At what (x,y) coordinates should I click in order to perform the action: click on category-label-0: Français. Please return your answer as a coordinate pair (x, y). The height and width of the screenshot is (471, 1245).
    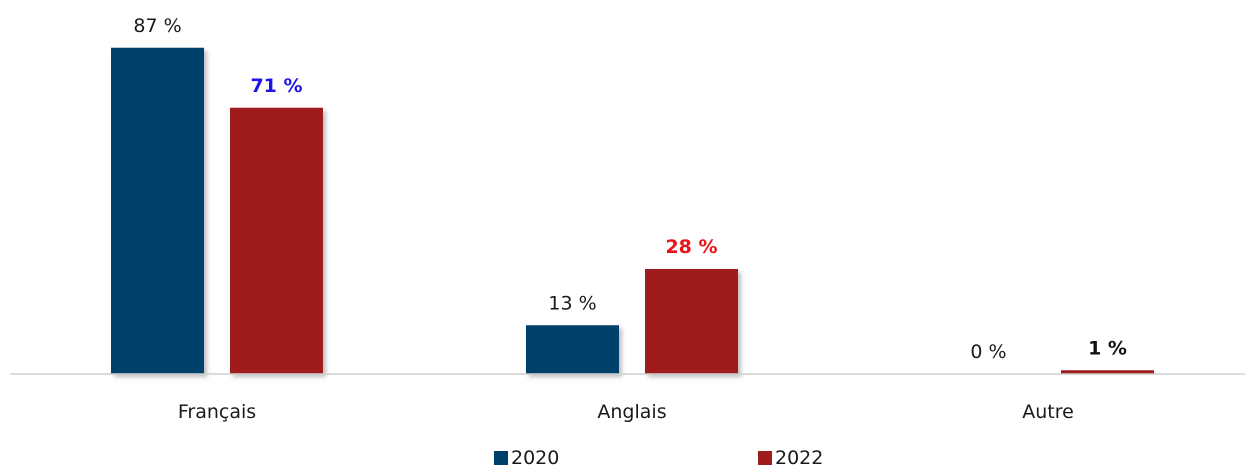
    Looking at the image, I should click on (217, 412).